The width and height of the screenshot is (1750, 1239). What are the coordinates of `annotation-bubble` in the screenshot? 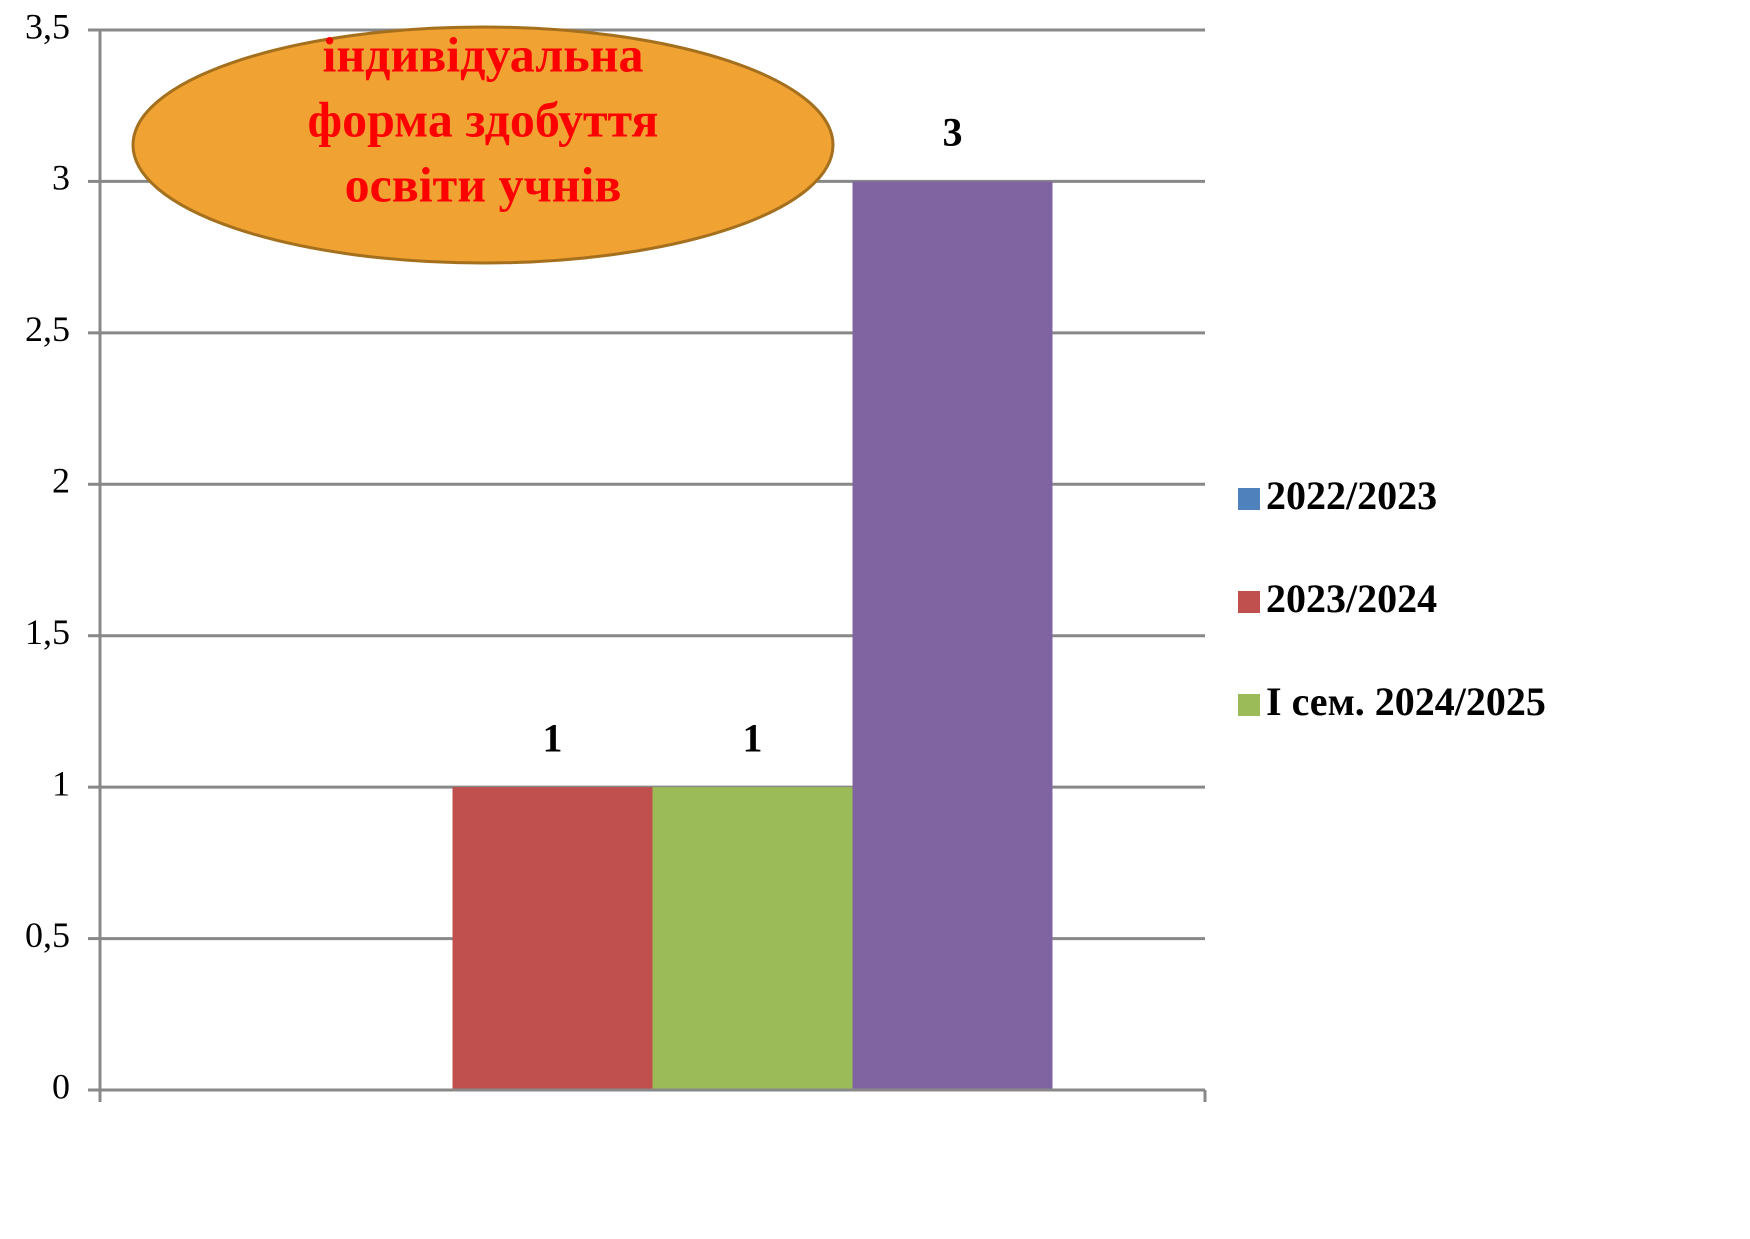 It's located at (483, 145).